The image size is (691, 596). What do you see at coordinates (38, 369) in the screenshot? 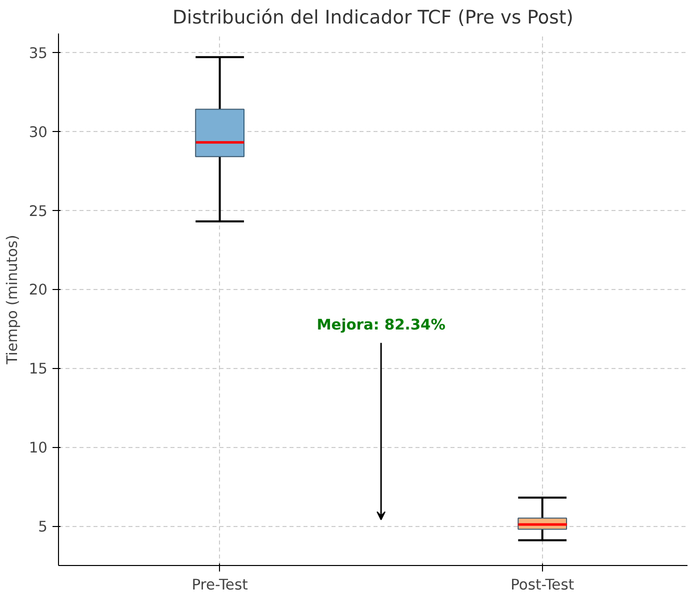
I see `y-tick-label: 15` at bounding box center [38, 369].